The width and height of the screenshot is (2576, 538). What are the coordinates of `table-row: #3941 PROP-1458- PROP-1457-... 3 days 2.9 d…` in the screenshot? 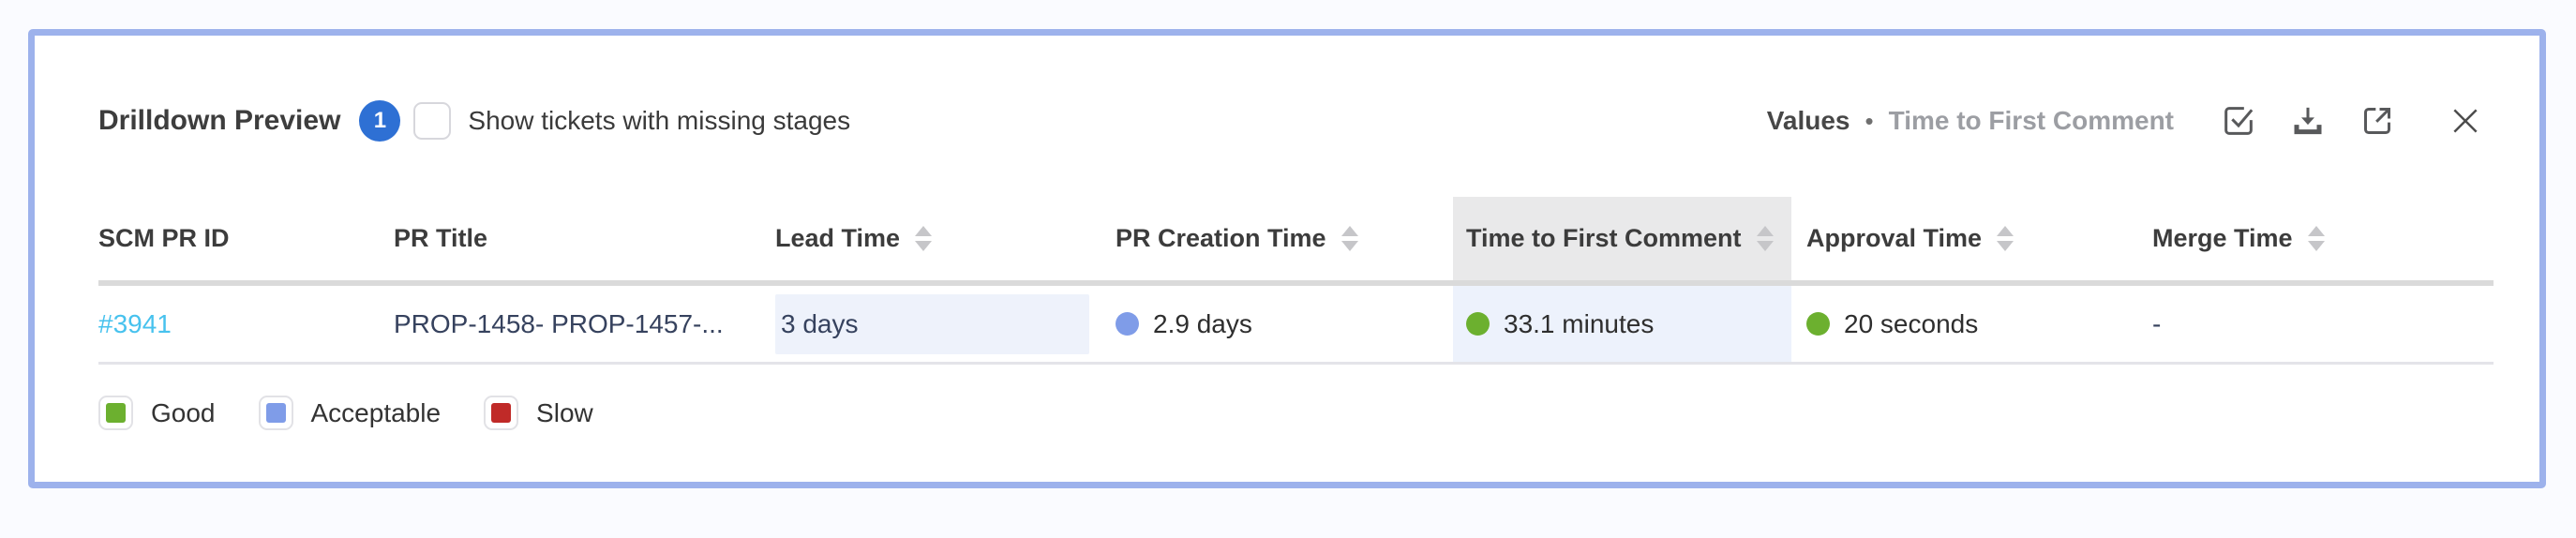 It's located at (1296, 325).